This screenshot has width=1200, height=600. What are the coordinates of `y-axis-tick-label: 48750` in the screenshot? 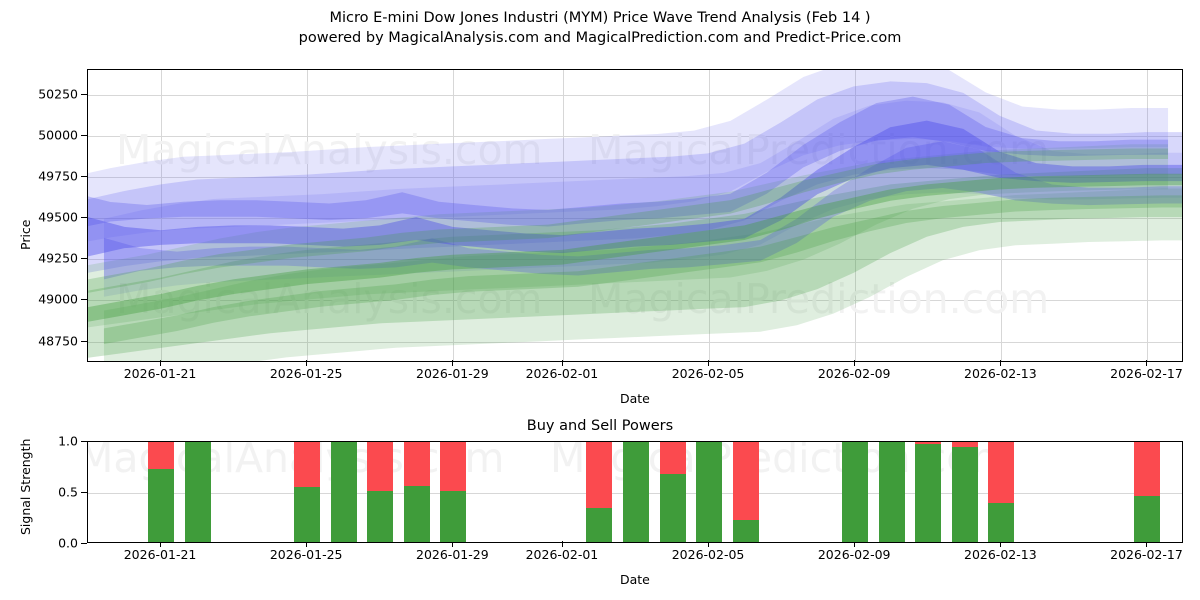 It's located at (58, 341).